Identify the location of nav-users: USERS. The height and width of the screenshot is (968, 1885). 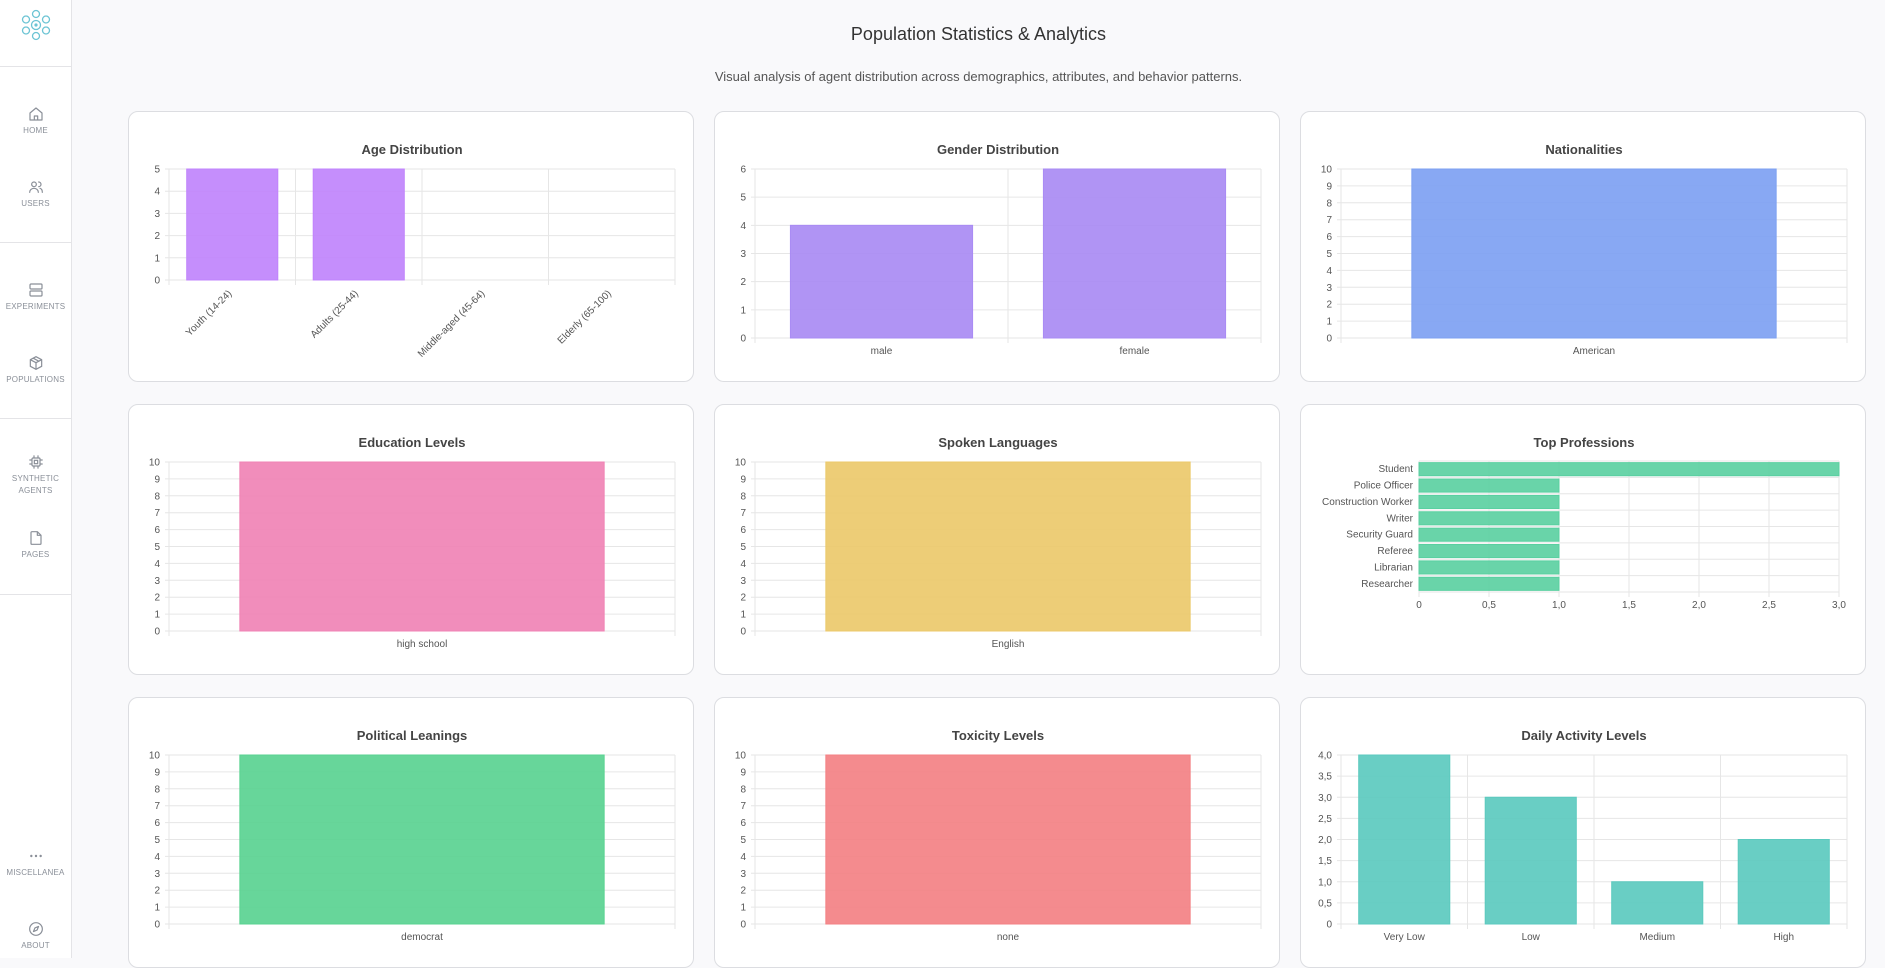
(35, 194).